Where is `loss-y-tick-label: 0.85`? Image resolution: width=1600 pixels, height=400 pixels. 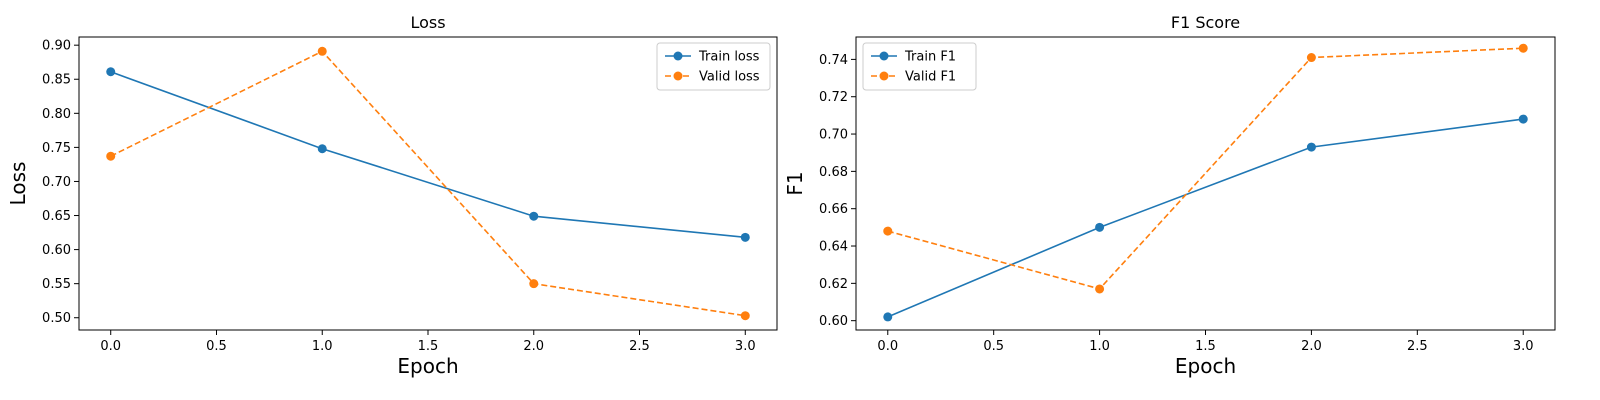
loss-y-tick-label: 0.85 is located at coordinates (56, 80).